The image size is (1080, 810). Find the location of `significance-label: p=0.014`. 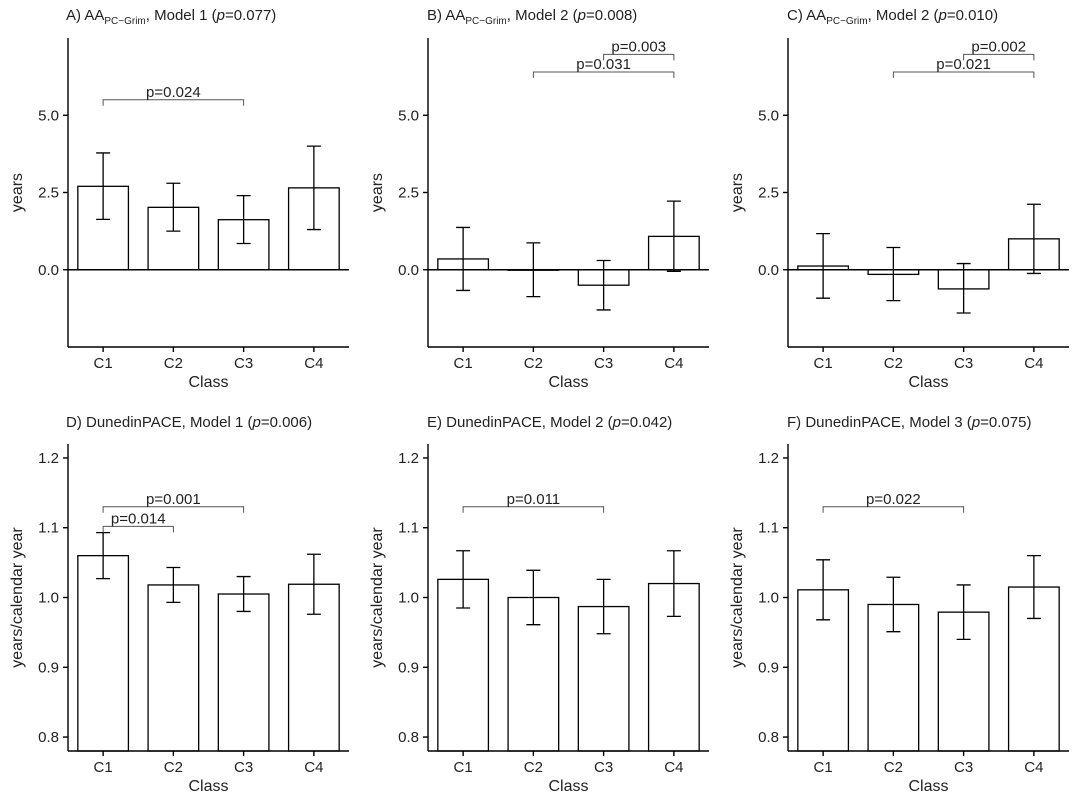

significance-label: p=0.014 is located at coordinates (138, 518).